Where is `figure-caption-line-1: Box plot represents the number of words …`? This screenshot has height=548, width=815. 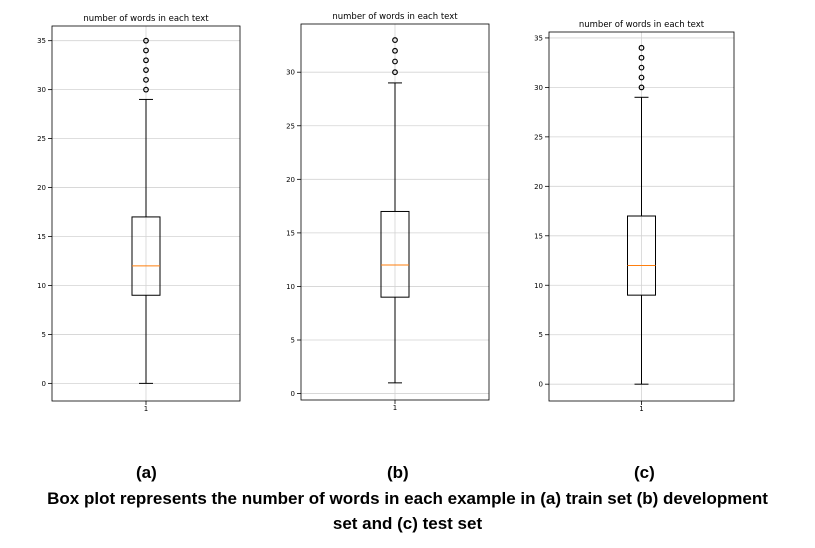
figure-caption-line-1: Box plot represents the number of words … is located at coordinates (407, 498).